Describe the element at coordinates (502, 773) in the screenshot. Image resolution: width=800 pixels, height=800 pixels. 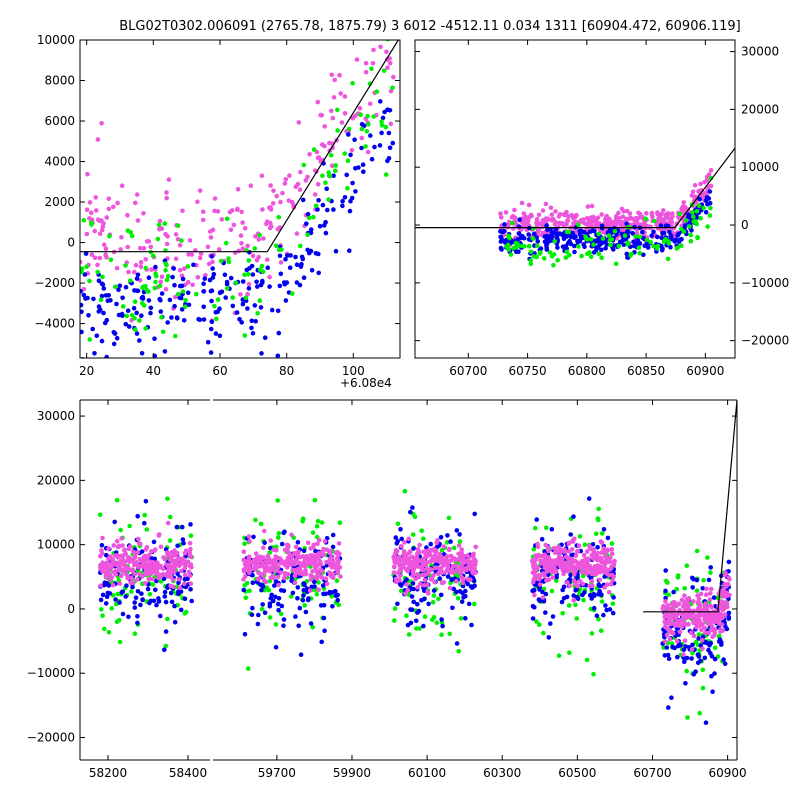
I see `x-tick-label: 60300` at that location.